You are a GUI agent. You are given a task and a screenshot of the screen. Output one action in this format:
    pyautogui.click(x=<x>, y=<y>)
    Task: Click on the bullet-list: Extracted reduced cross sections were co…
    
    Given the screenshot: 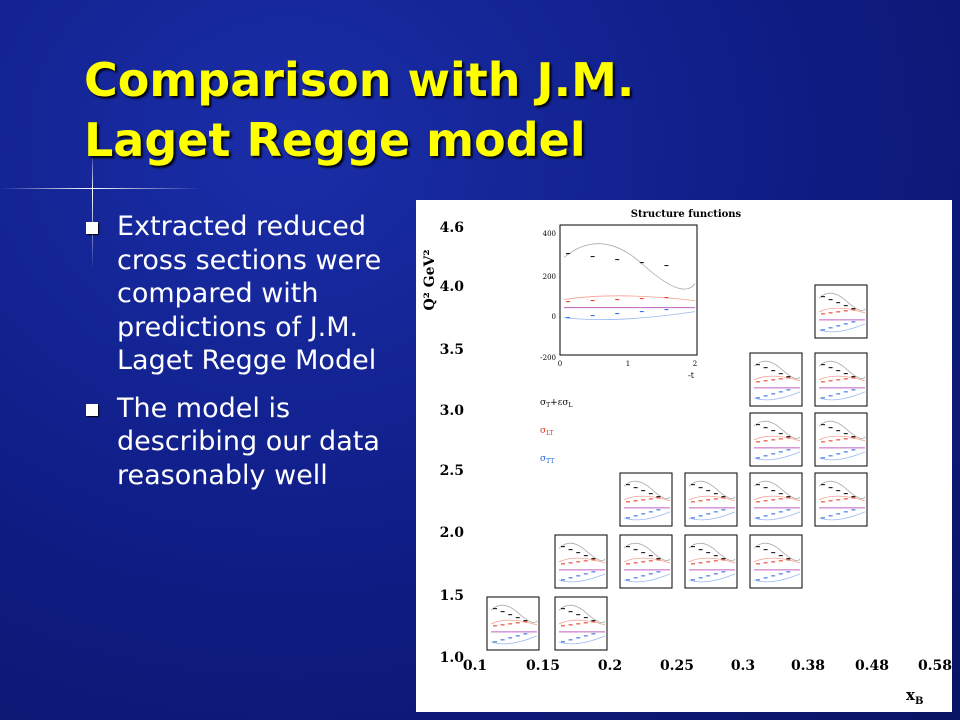 What is the action you would take?
    pyautogui.click(x=236, y=358)
    